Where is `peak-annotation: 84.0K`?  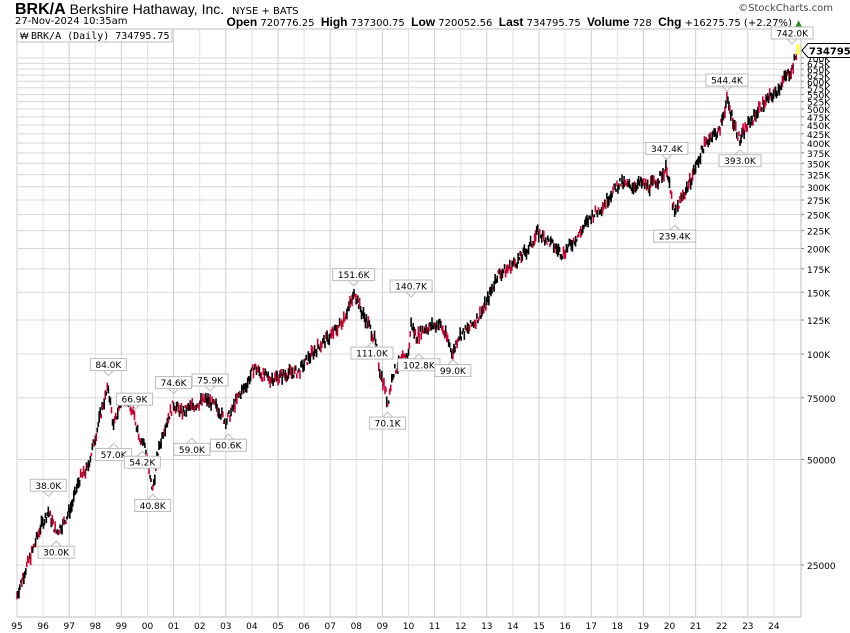 peak-annotation: 84.0K is located at coordinates (108, 367).